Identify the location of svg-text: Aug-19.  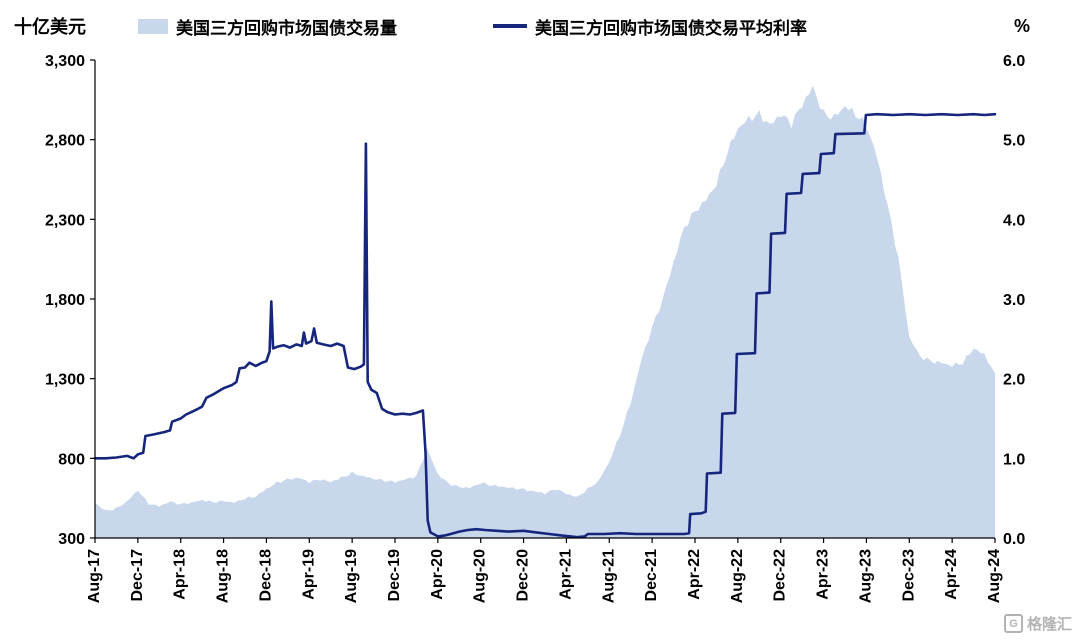
(351, 576).